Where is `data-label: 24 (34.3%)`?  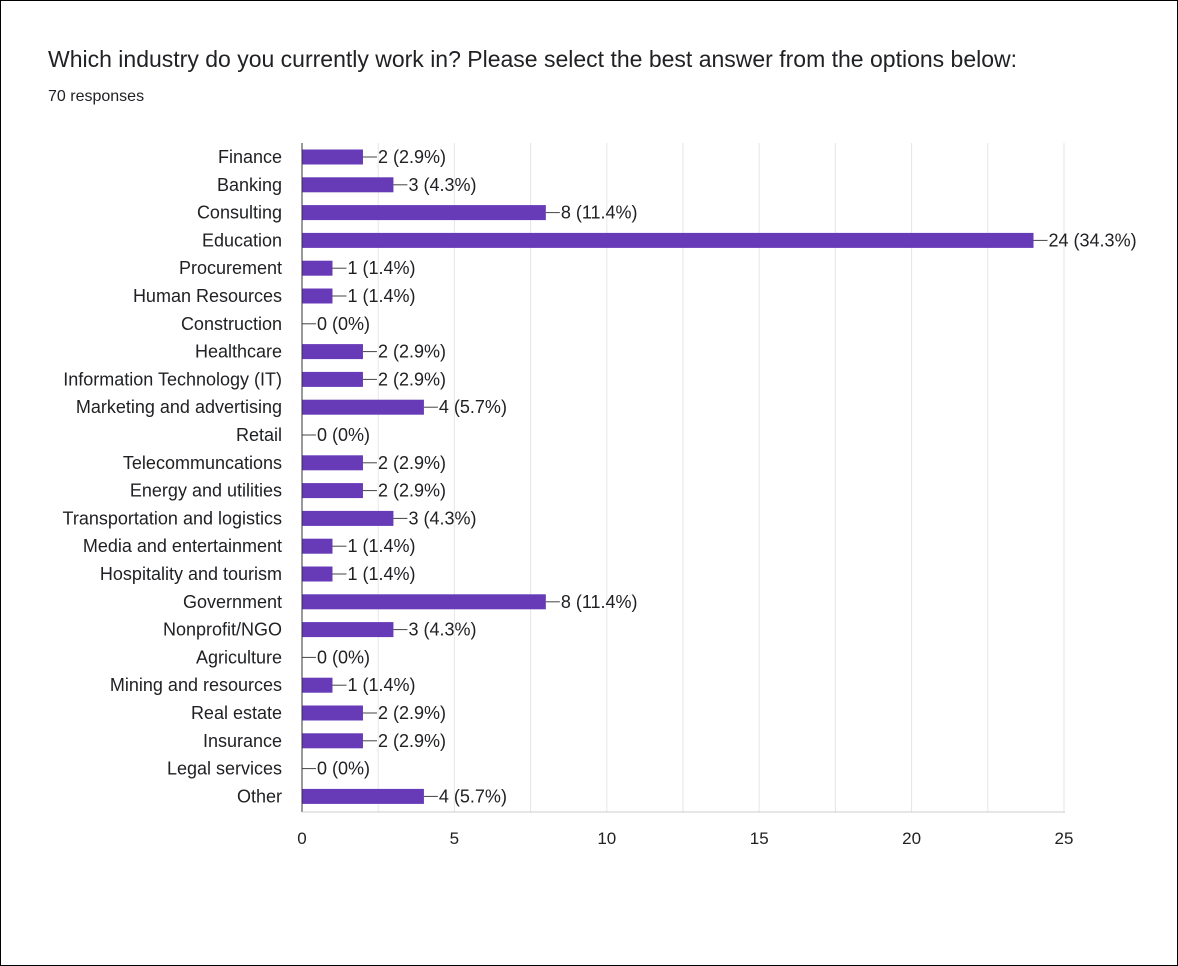 data-label: 24 (34.3%) is located at coordinates (1093, 240).